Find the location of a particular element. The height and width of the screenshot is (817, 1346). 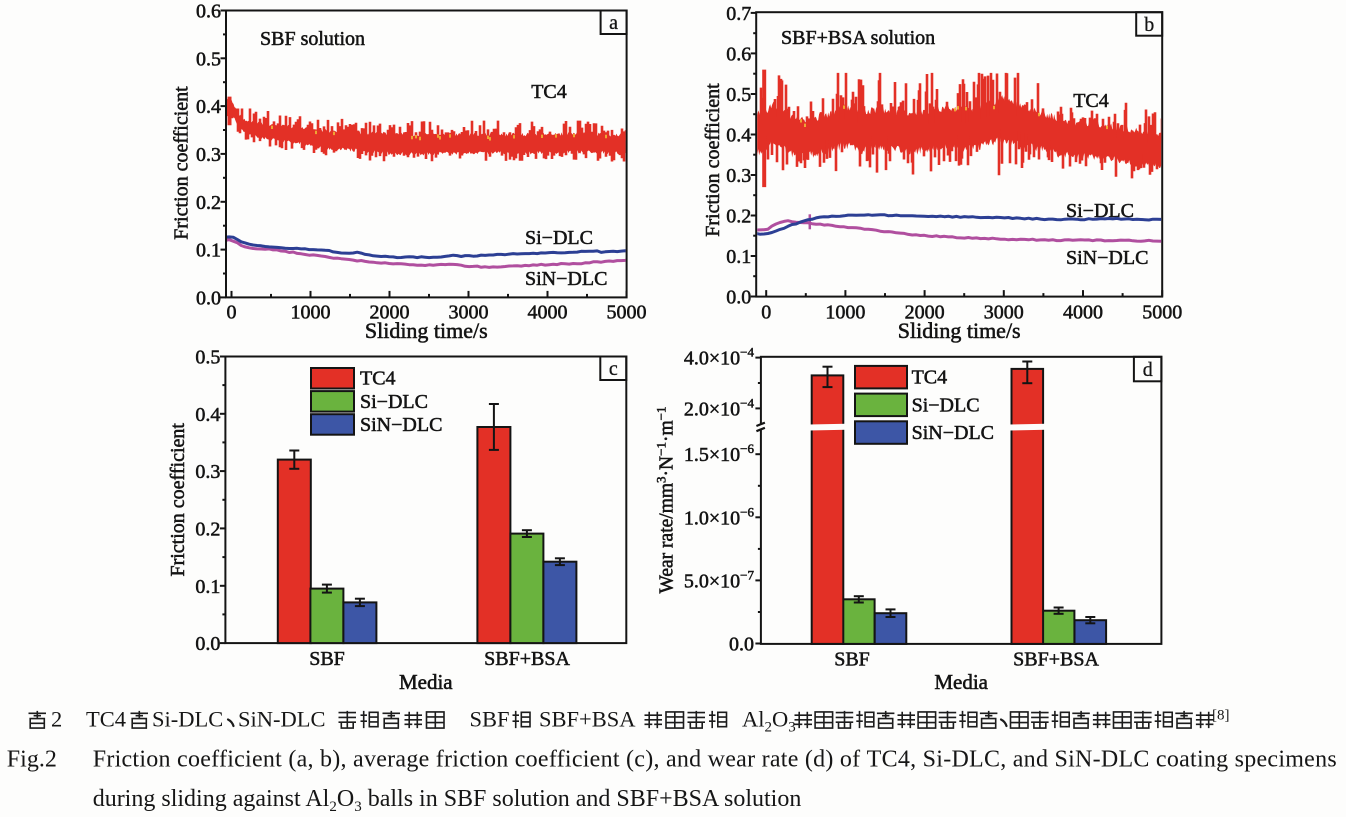

svg-text: Fig.2 is located at coordinates (32, 760).